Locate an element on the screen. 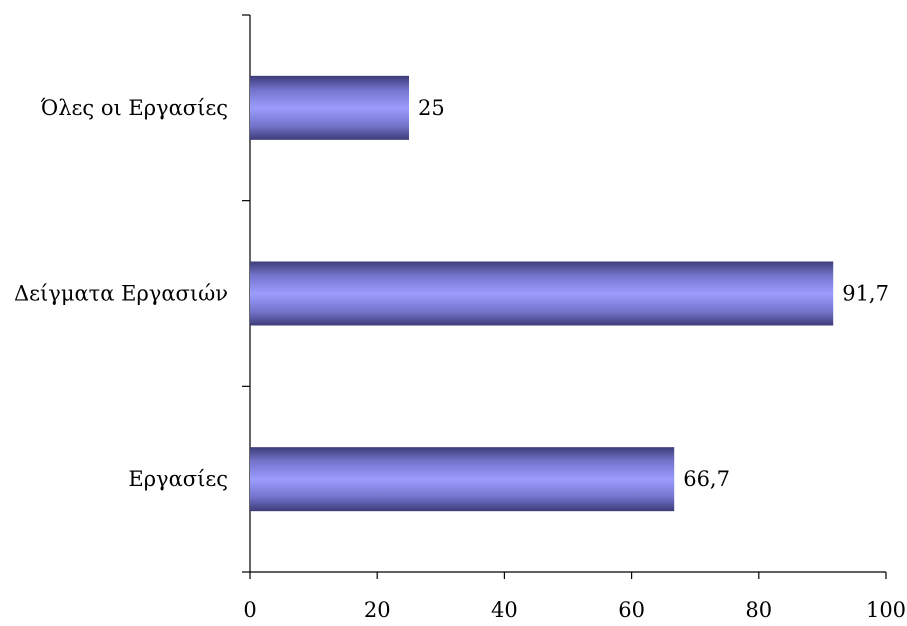 The image size is (907, 626). category-label: Δείγματα Εργασιών is located at coordinates (121, 294).